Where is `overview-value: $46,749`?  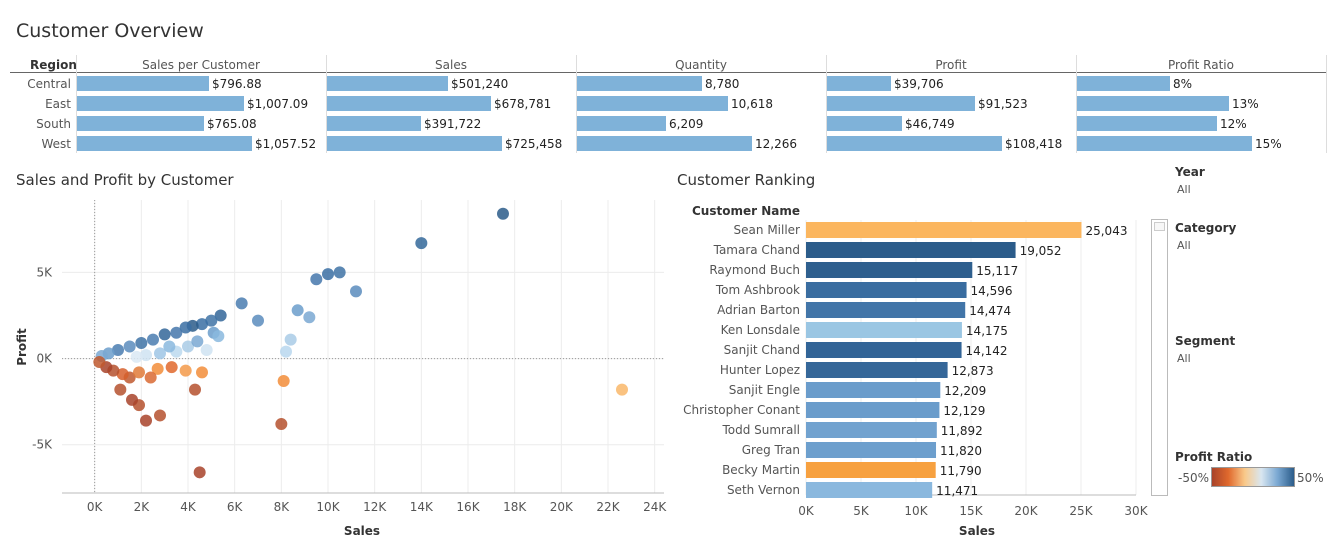 overview-value: $46,749 is located at coordinates (930, 124).